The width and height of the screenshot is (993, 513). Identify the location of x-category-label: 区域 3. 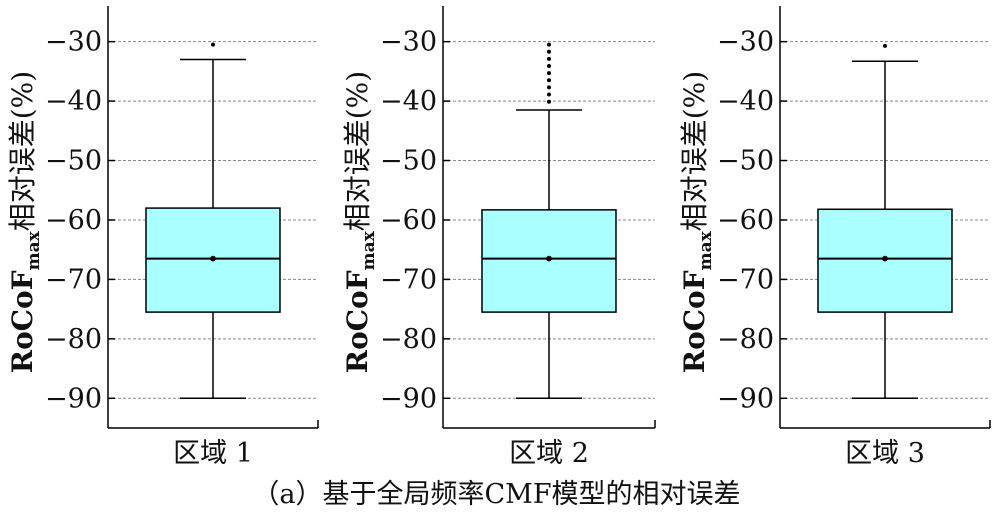
(885, 453).